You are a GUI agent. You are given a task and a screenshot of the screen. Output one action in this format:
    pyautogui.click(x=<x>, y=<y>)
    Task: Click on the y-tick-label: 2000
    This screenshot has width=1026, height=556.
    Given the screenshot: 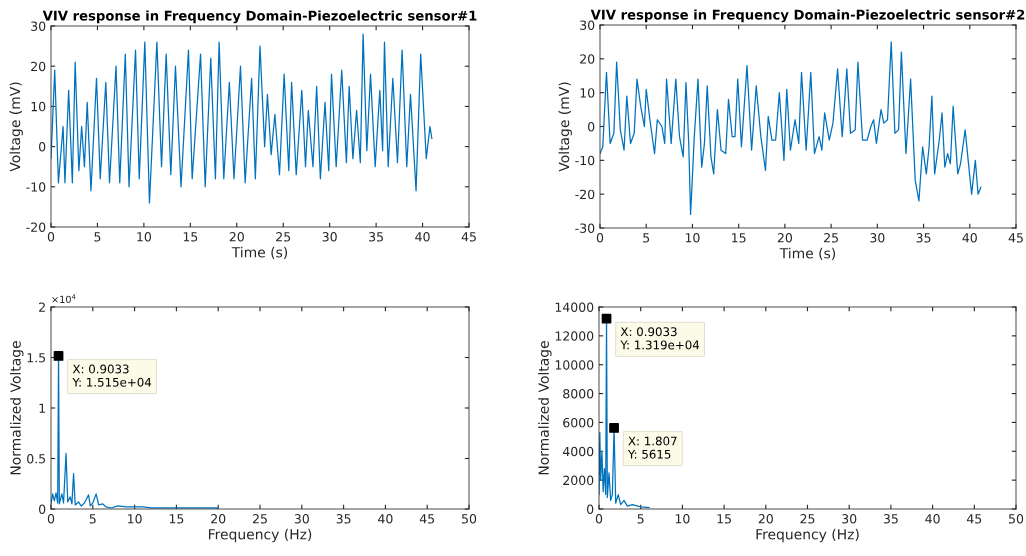 What is the action you would take?
    pyautogui.click(x=578, y=480)
    